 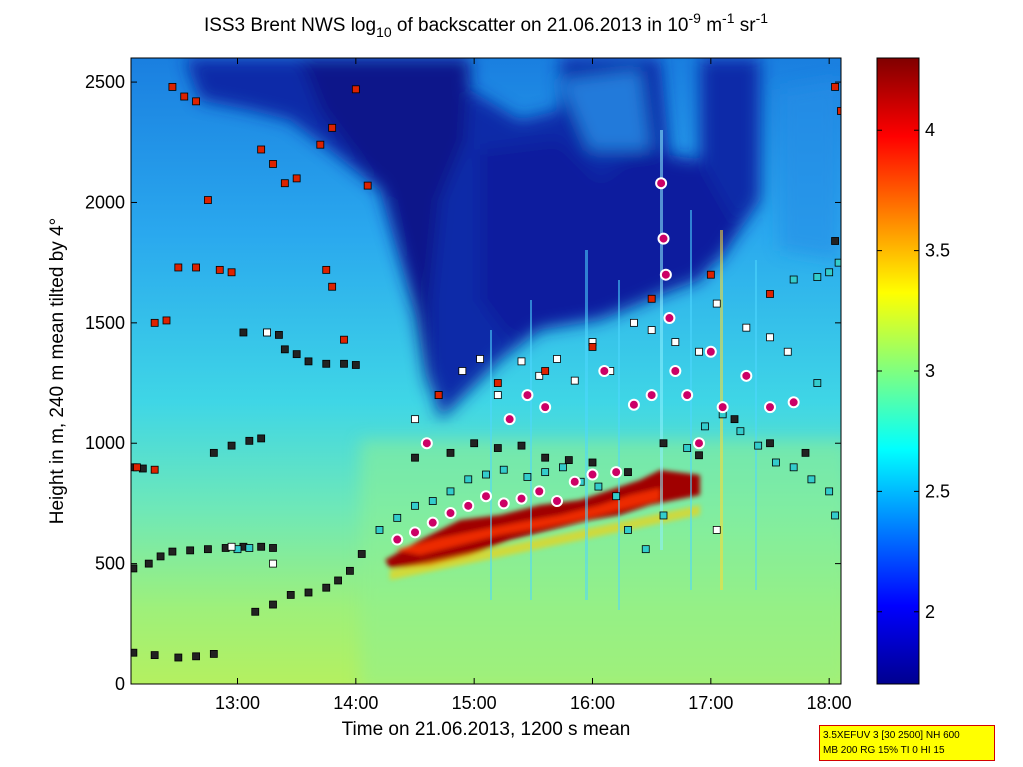 What do you see at coordinates (592, 703) in the screenshot?
I see `x-tick-label: 16:00` at bounding box center [592, 703].